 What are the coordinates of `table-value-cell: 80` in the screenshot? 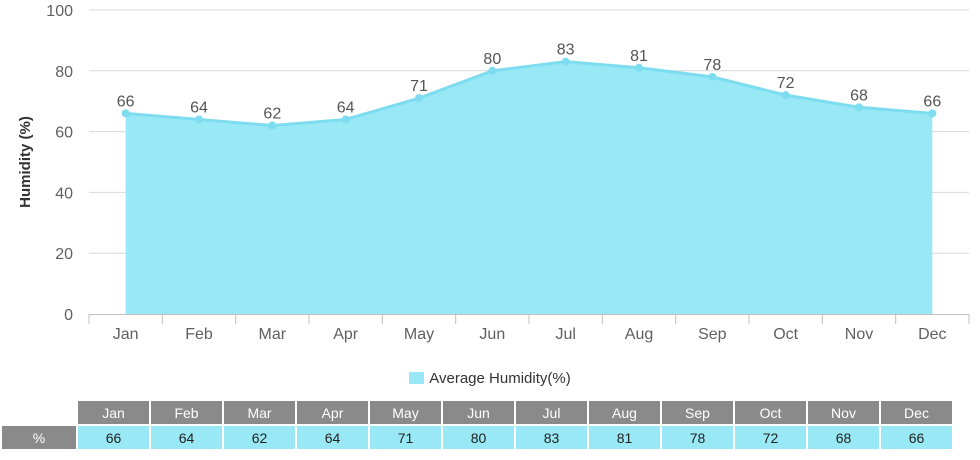 It's located at (478, 436).